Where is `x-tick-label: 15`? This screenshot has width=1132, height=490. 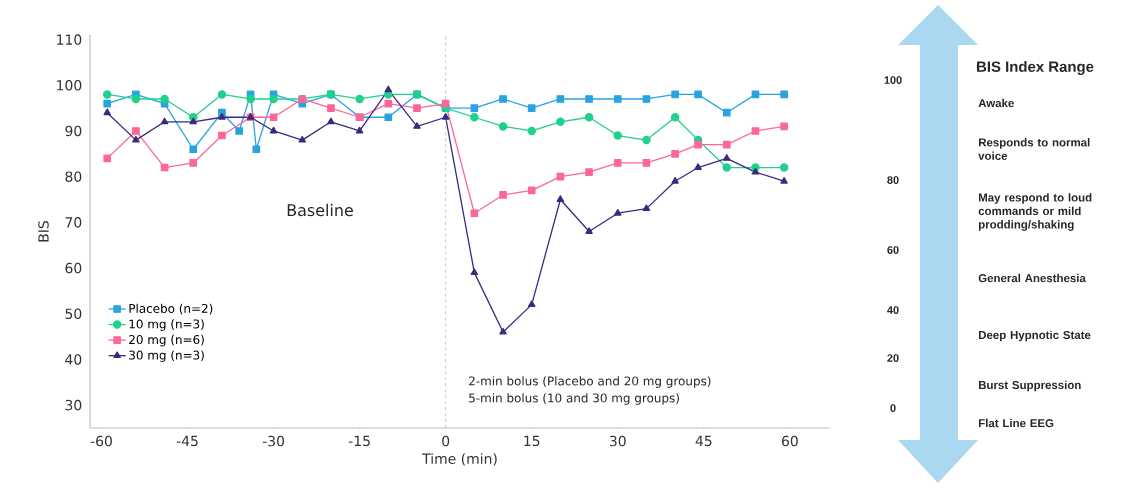 x-tick-label: 15 is located at coordinates (532, 441).